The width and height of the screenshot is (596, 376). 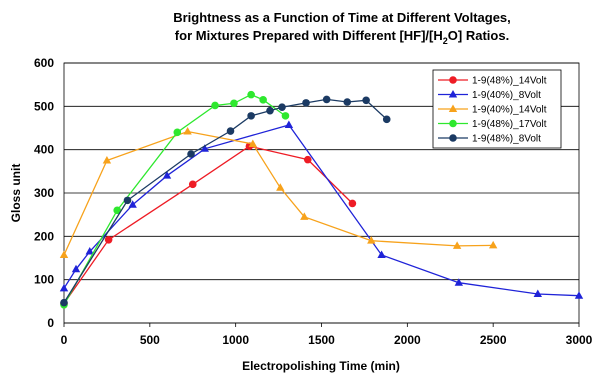 I want to click on legend-label-3: 1-9(48%)_17Volt, so click(x=509, y=124).